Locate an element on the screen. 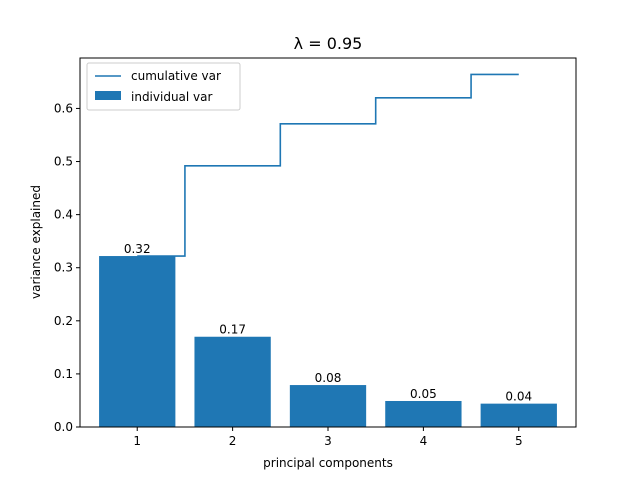 This screenshot has height=480, width=640. bar-value-label-2: 0.17 is located at coordinates (232, 330).